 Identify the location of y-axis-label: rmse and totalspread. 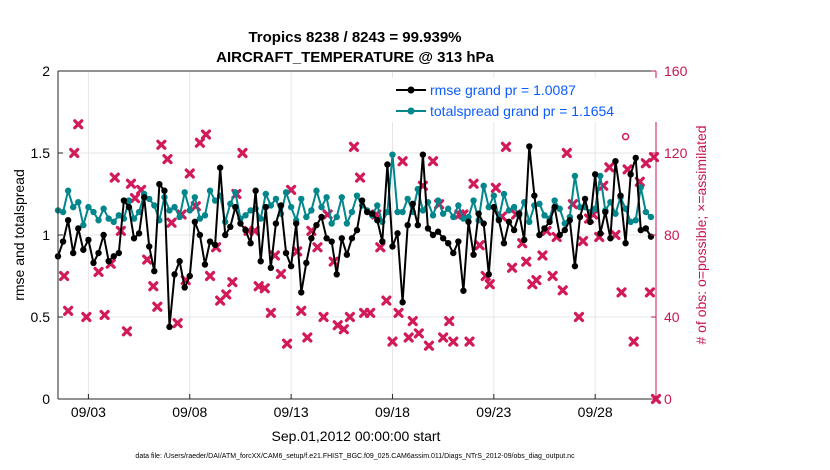
(19, 235).